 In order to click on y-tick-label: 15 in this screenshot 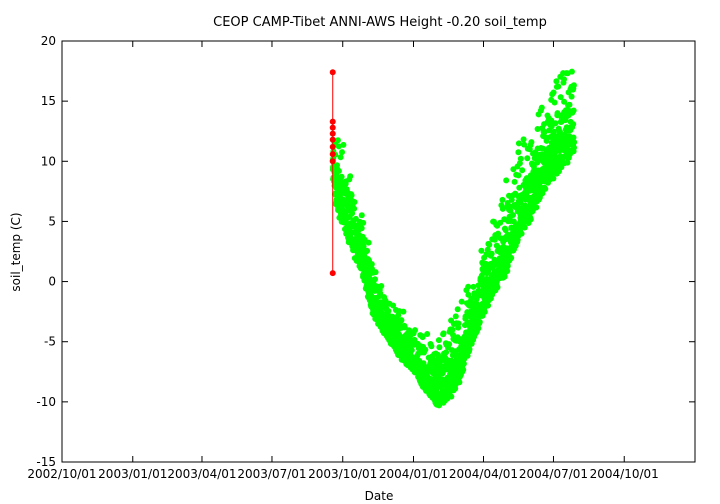, I will do `click(48, 101)`.